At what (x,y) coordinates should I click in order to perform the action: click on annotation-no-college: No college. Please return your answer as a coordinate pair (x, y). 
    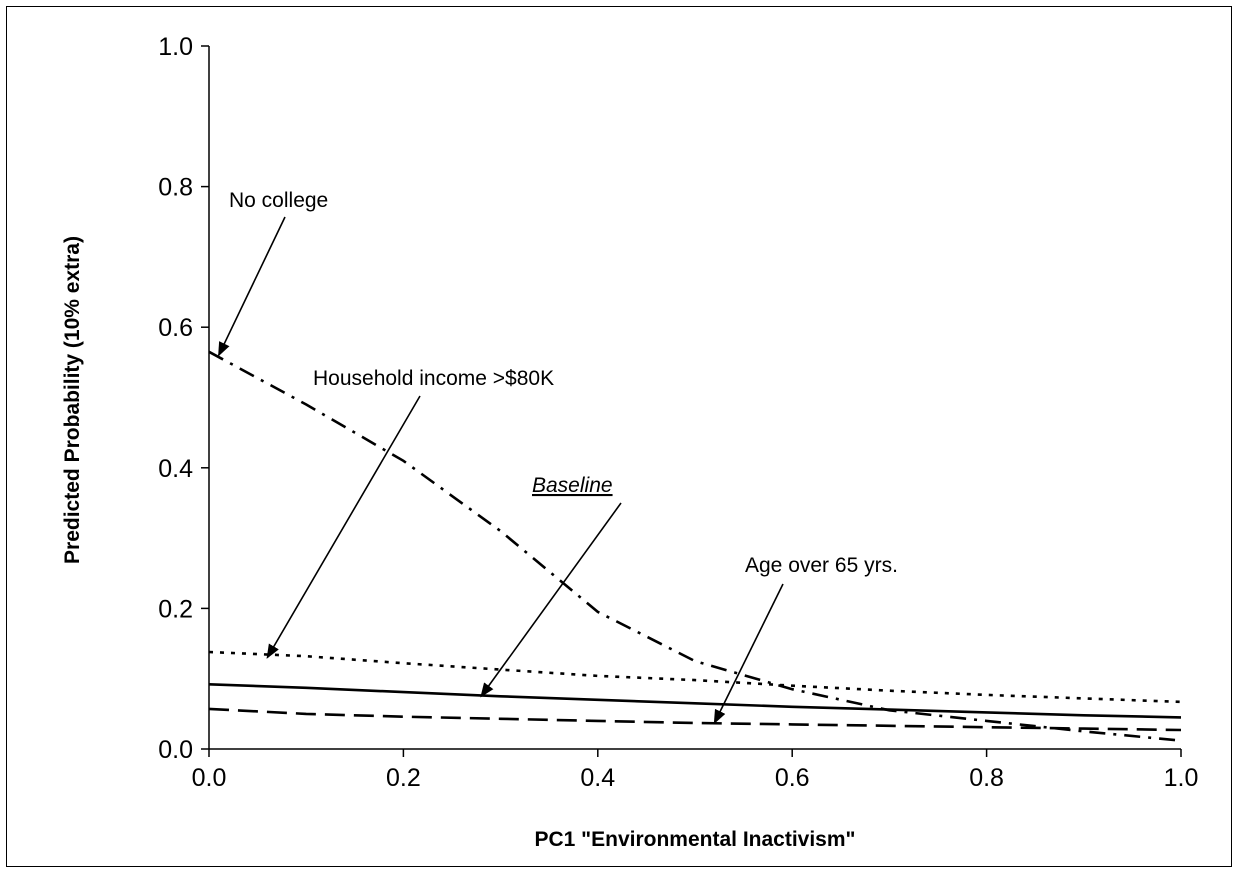
    Looking at the image, I should click on (278, 200).